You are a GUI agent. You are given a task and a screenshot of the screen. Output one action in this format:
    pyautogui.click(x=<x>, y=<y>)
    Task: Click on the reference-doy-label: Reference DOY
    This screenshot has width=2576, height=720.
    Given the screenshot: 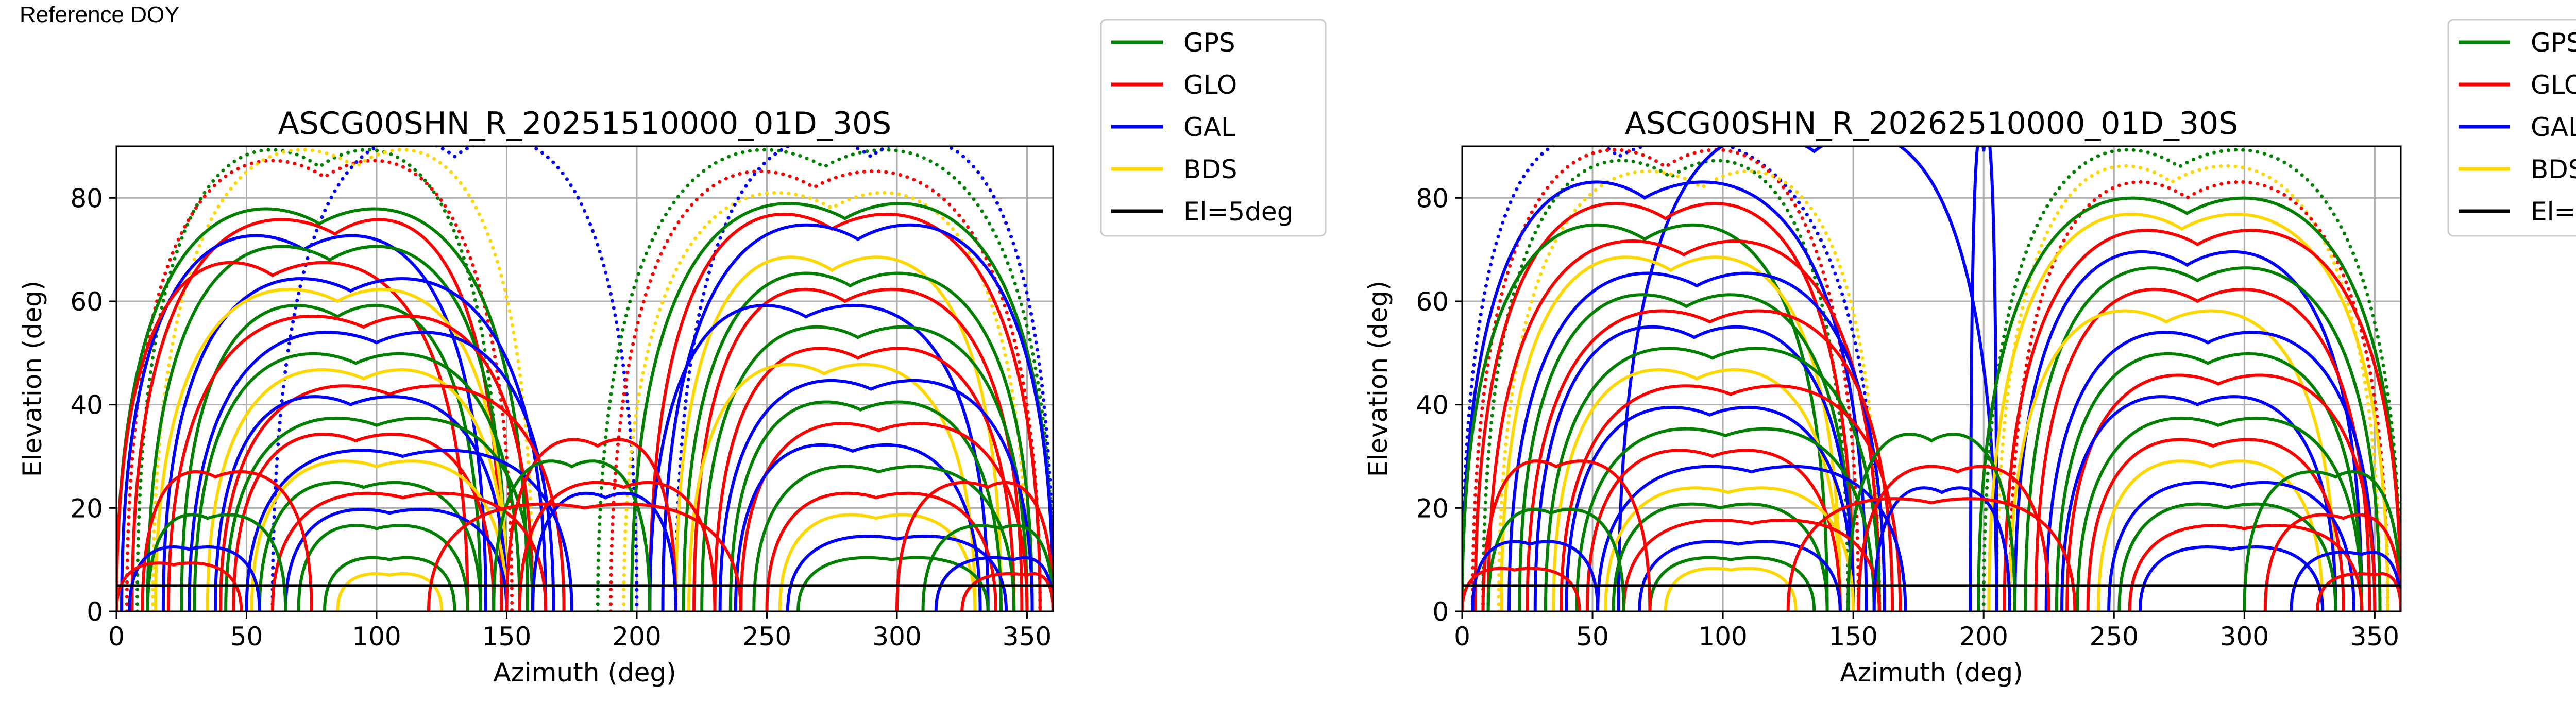 What is the action you would take?
    pyautogui.click(x=100, y=14)
    